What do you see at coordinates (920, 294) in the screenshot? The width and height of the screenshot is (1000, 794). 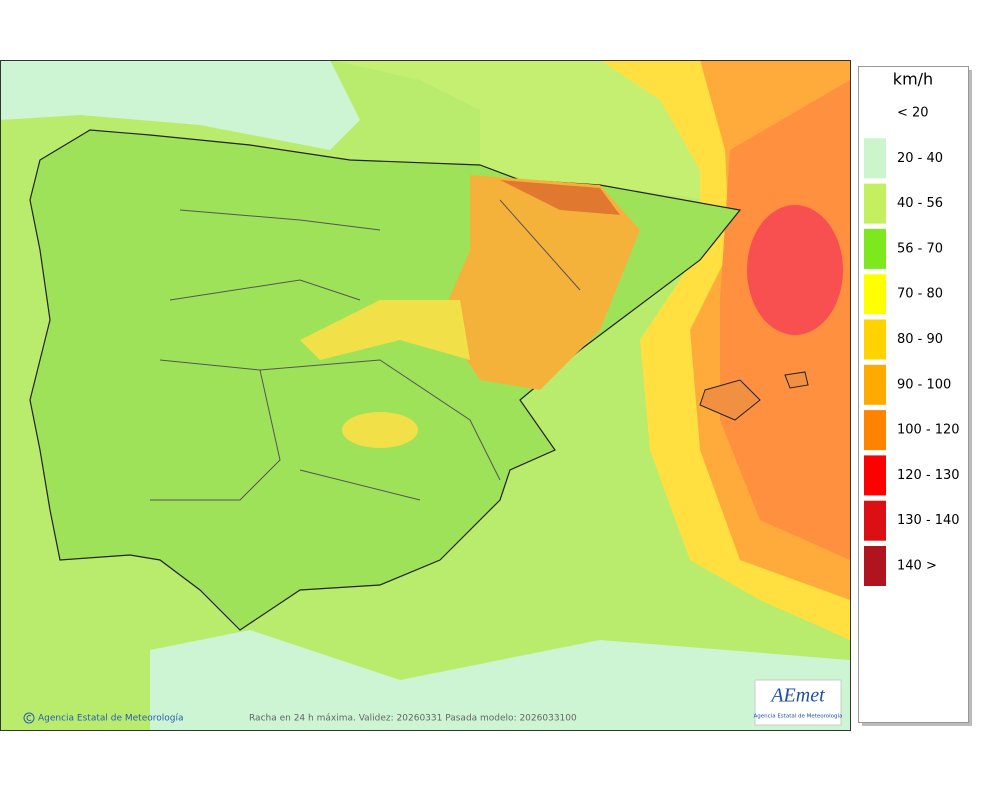 I see `legend-label: 70 - 80` at bounding box center [920, 294].